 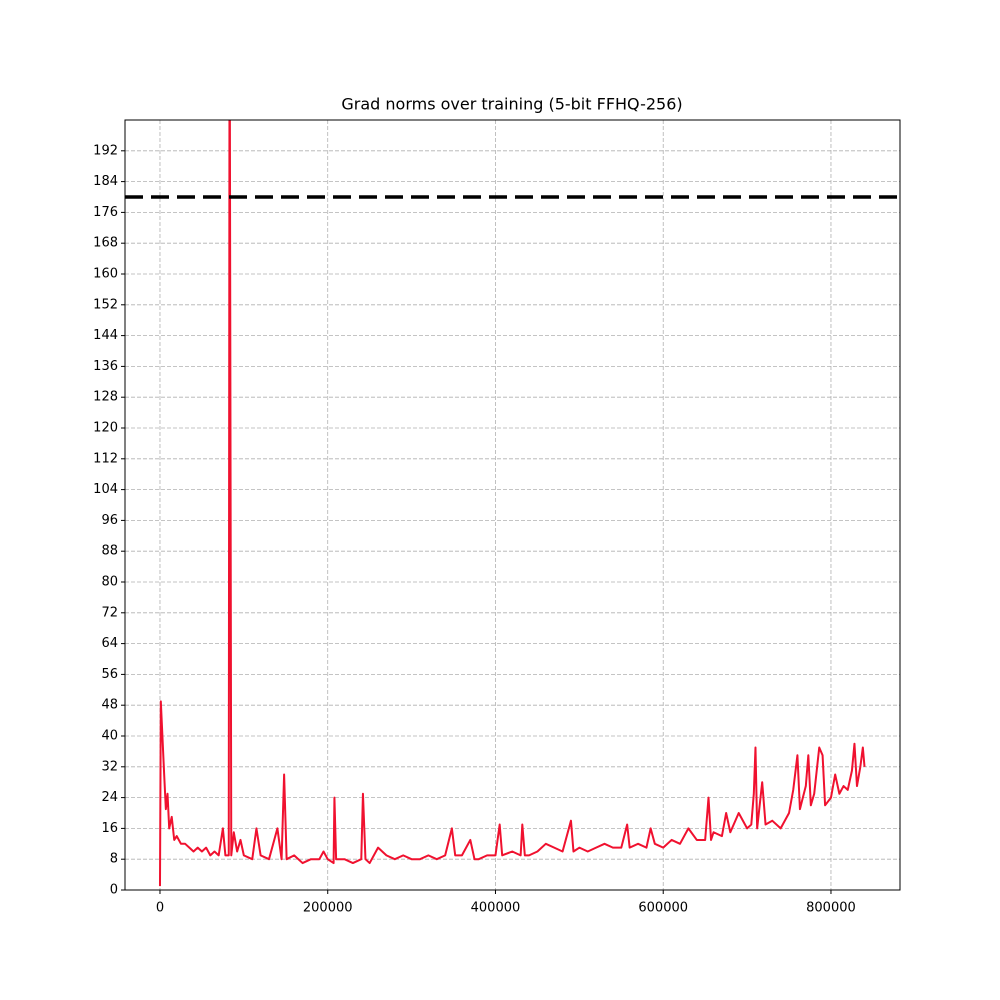 What do you see at coordinates (328, 908) in the screenshot?
I see `x-tick-label: 200000` at bounding box center [328, 908].